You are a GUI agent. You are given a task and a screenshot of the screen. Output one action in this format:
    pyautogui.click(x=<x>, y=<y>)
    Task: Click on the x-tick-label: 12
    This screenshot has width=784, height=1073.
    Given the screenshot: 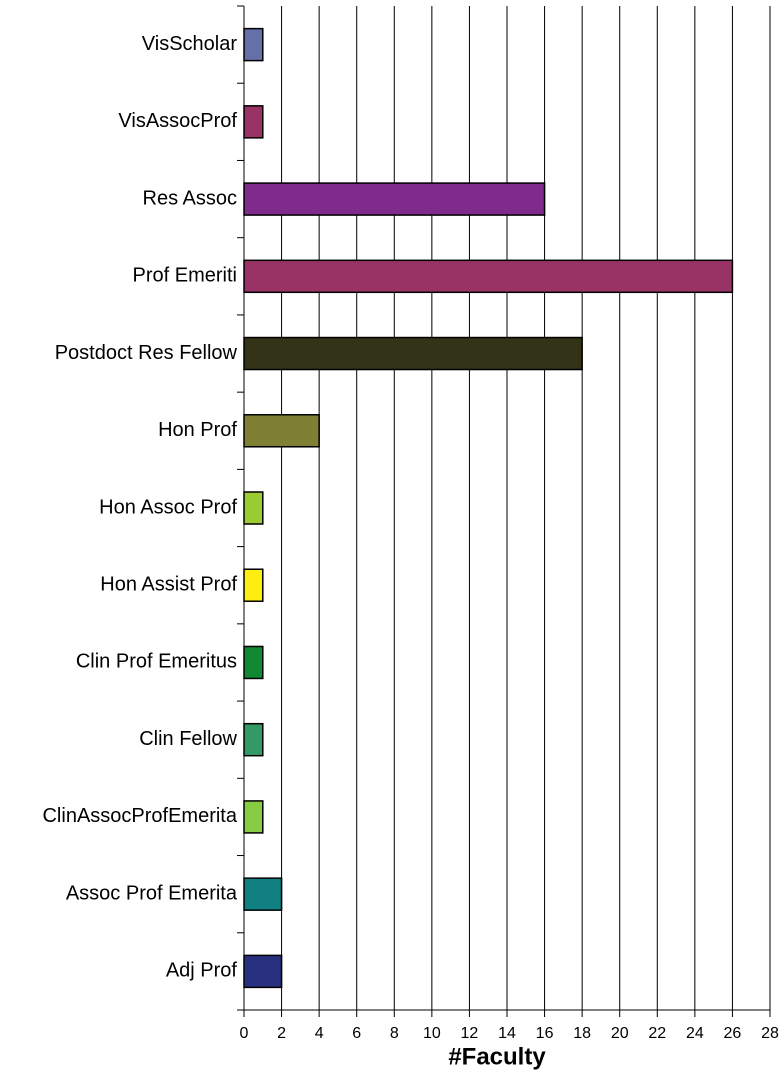 What is the action you would take?
    pyautogui.click(x=470, y=1033)
    